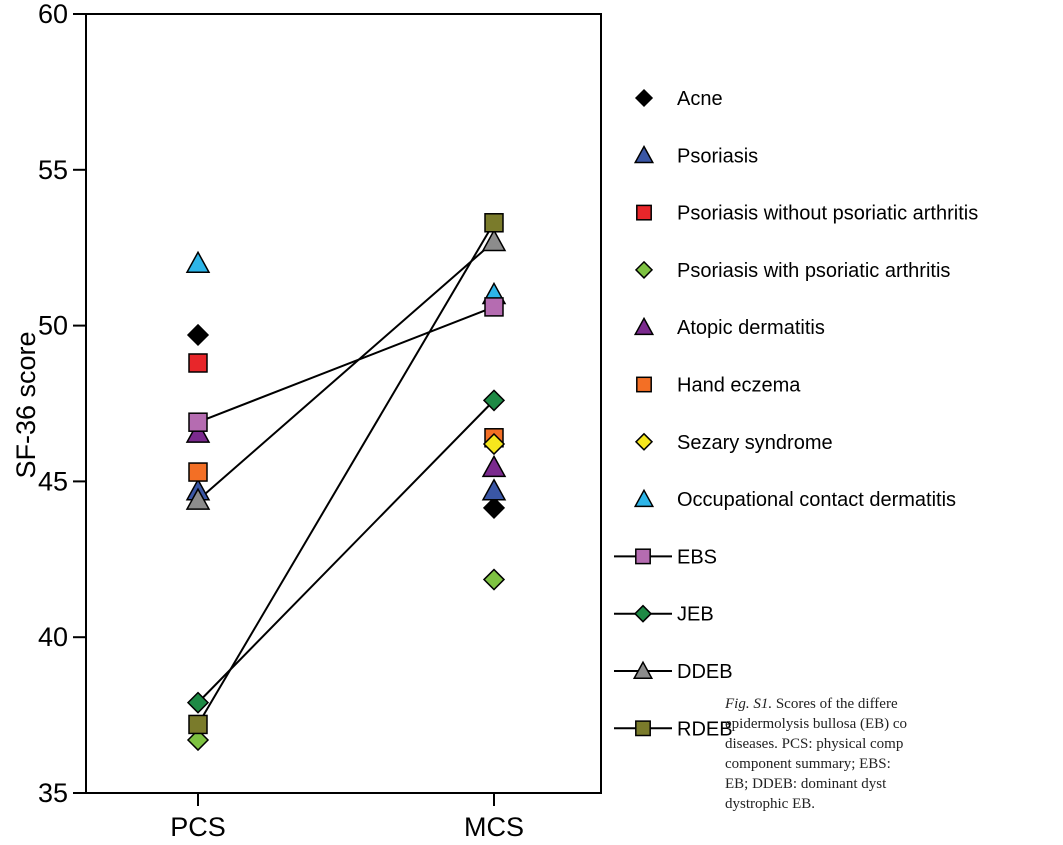 This screenshot has width=1063, height=845. Describe the element at coordinates (664, 615) in the screenshot. I see `legend-item-jeb: JEB` at that location.